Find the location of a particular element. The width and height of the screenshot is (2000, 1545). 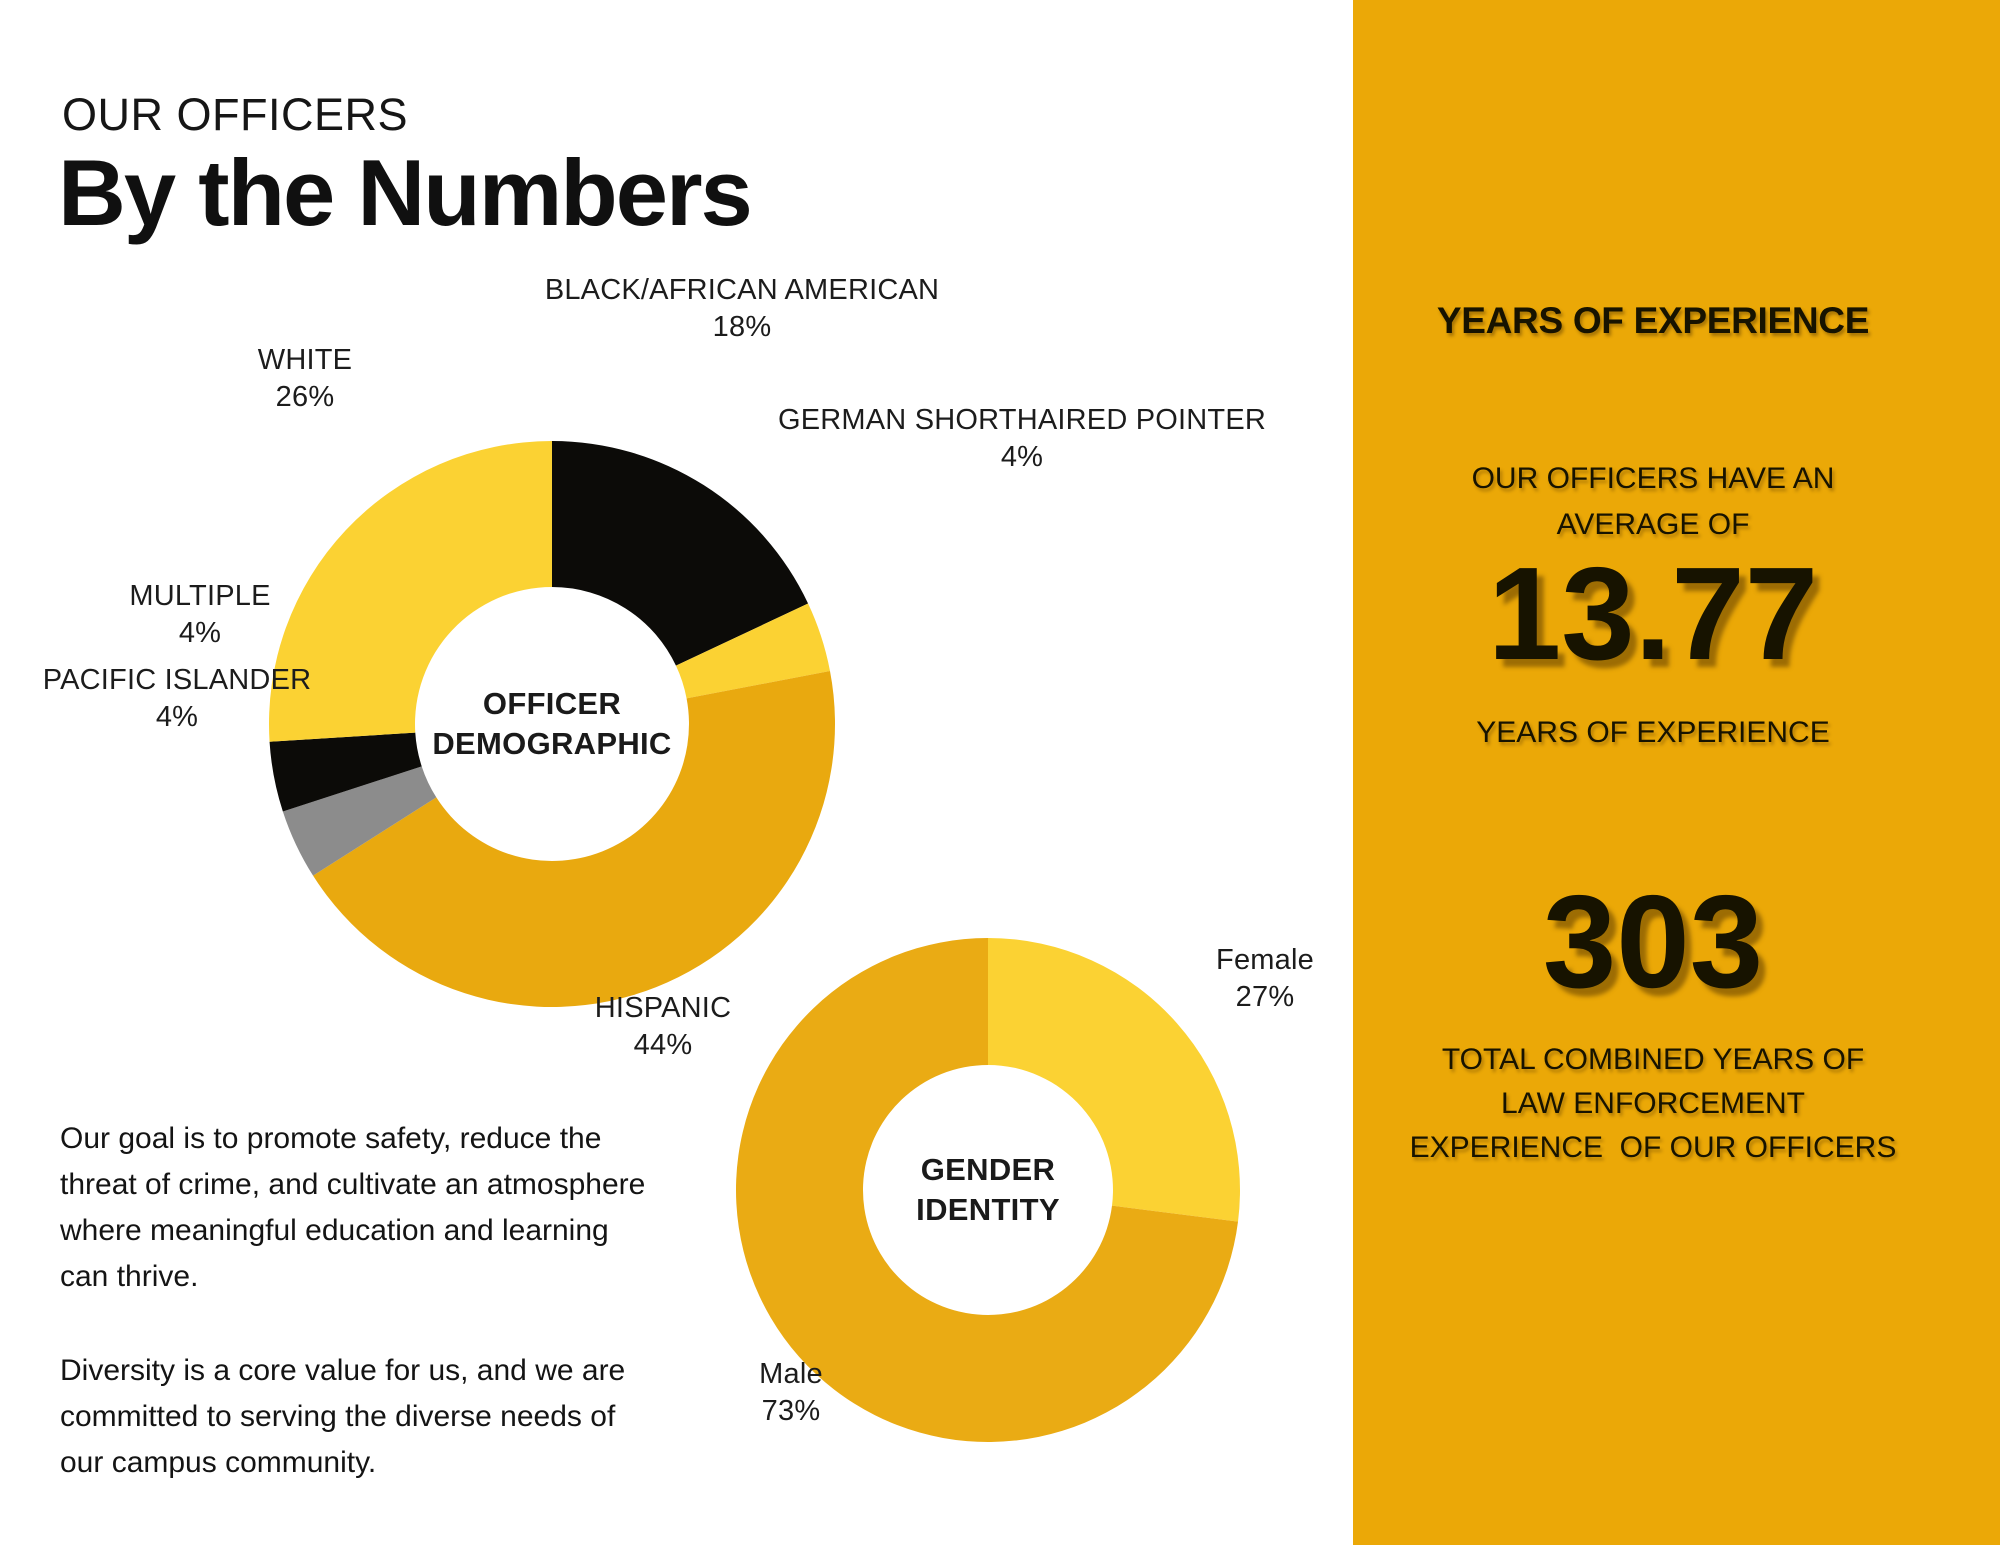

segment-label-text: HISPANIC is located at coordinates (663, 1008).